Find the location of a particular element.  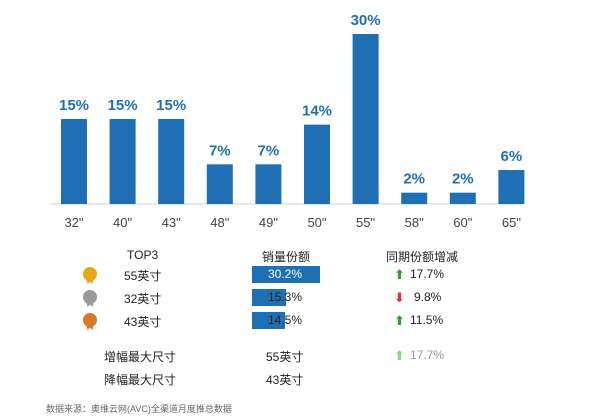

row-share: 30.2% is located at coordinates (285, 274).